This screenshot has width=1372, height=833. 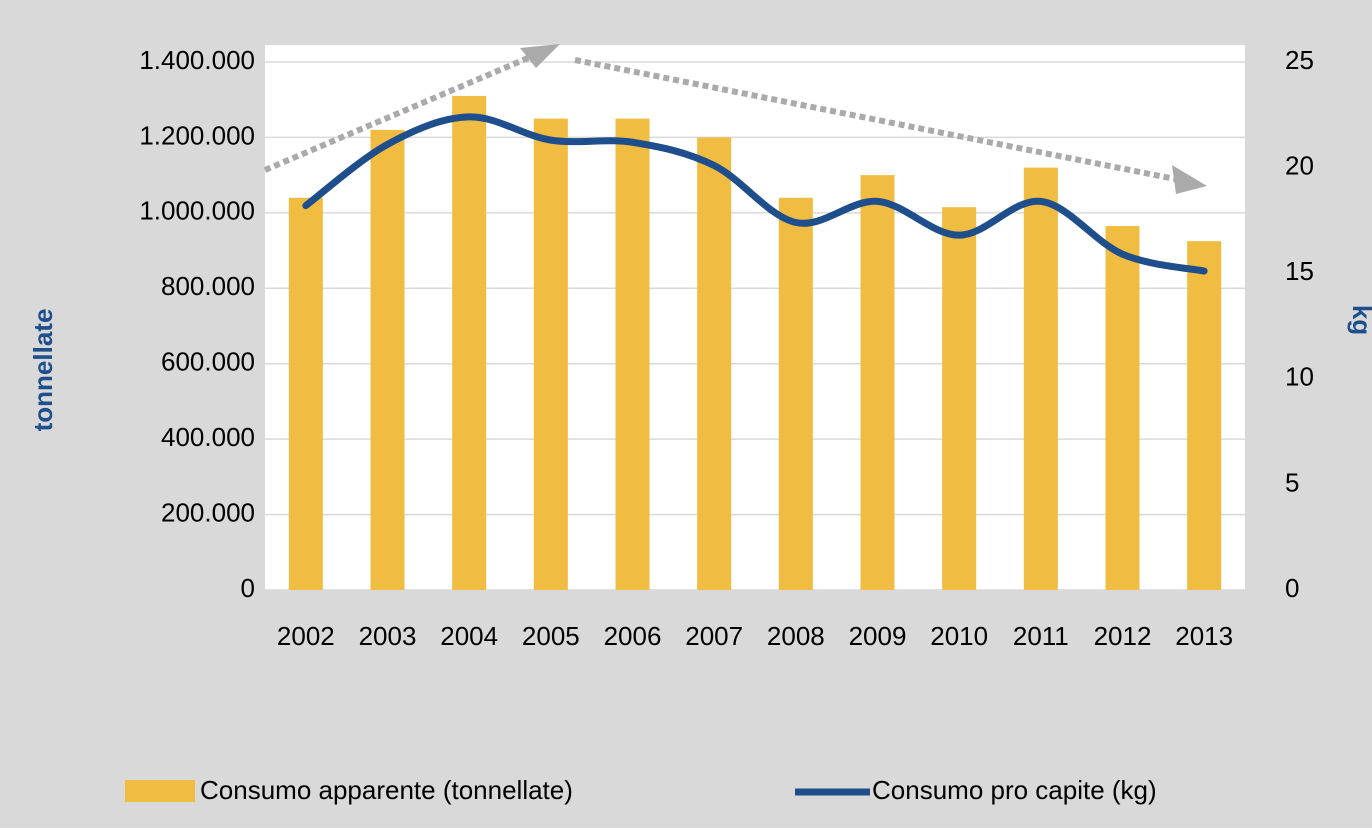 I want to click on legend-label: Consumo apparente (tonnellate), so click(x=386, y=790).